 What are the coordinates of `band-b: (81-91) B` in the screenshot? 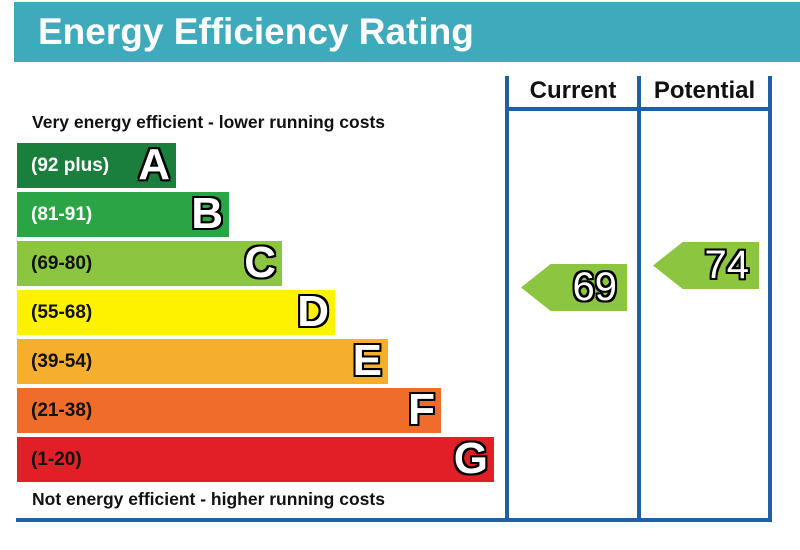 It's located at (123, 213).